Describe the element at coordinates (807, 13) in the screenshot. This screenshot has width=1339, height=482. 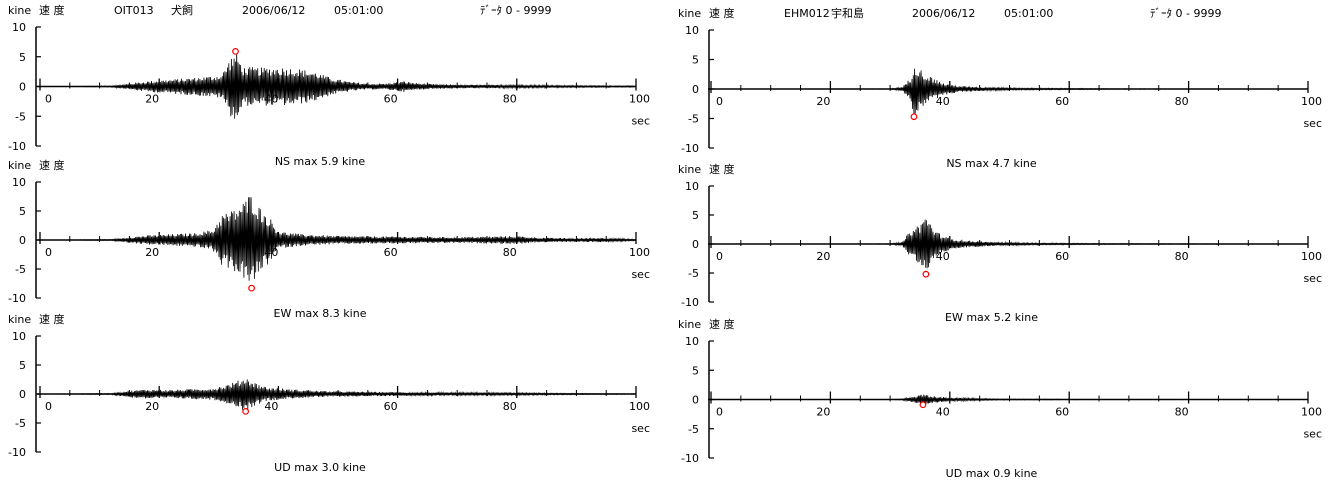
I see `station-code: EHM012` at that location.